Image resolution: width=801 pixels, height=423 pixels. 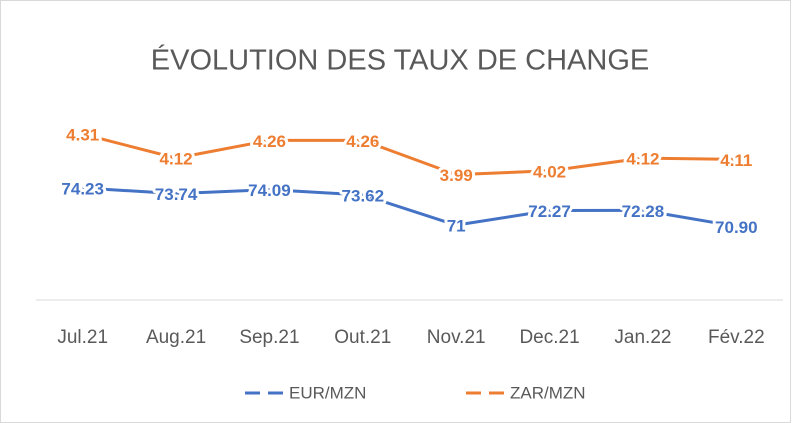 I want to click on data-label: 73.62, so click(x=363, y=195).